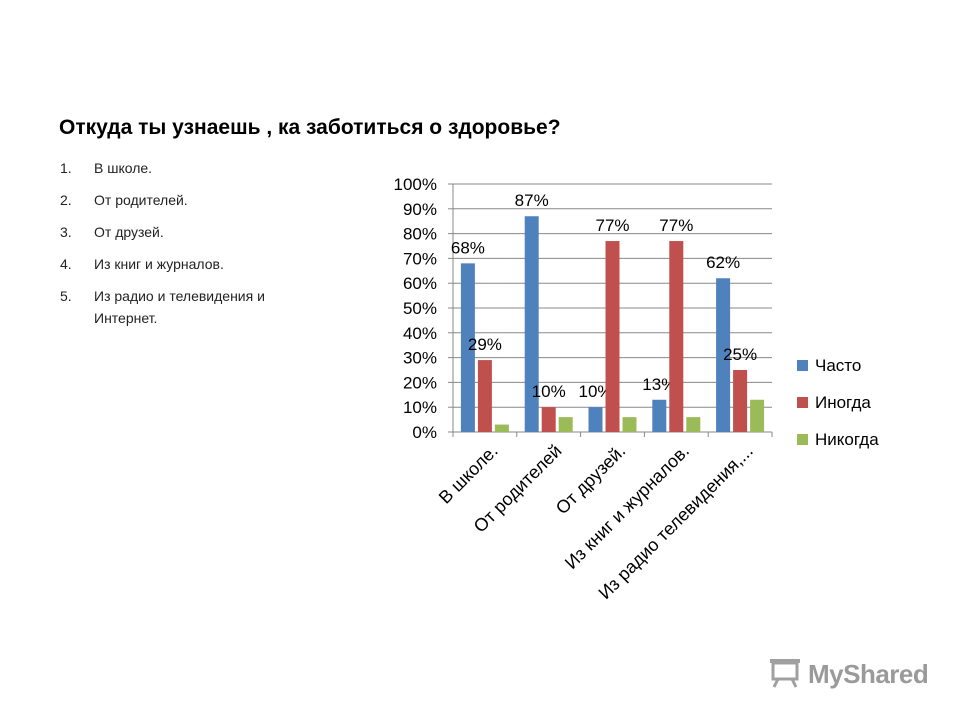 This screenshot has width=960, height=720. I want to click on legend-label: Часто, so click(838, 365).